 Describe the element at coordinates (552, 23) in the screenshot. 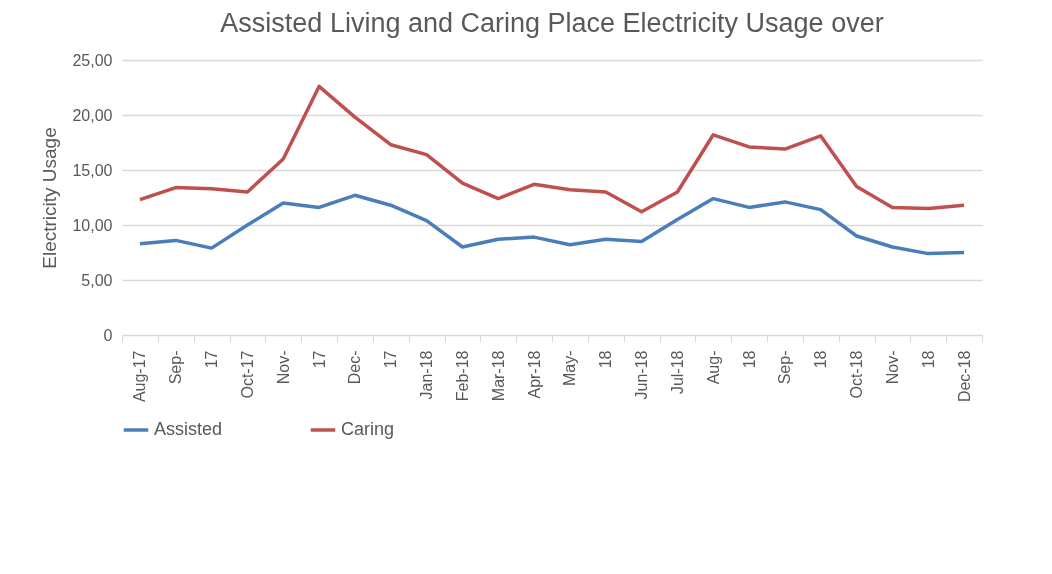

I see `chart-title: Assisted Living and Caring Place Electricity Usage over` at that location.